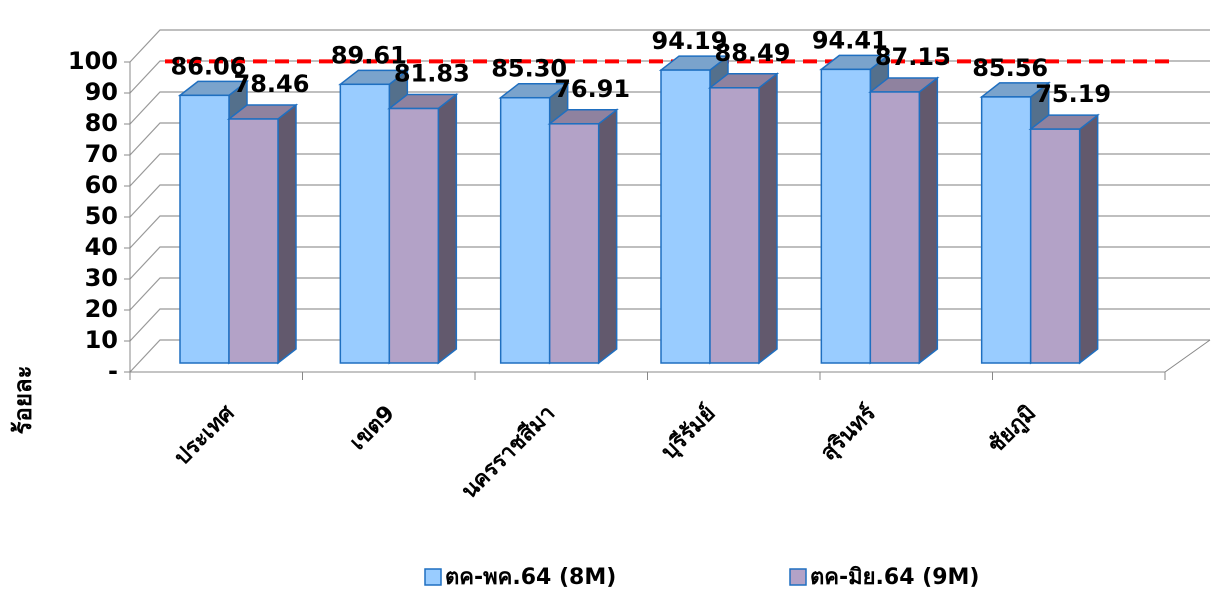  I want to click on value-label: 85.30, so click(529, 69).